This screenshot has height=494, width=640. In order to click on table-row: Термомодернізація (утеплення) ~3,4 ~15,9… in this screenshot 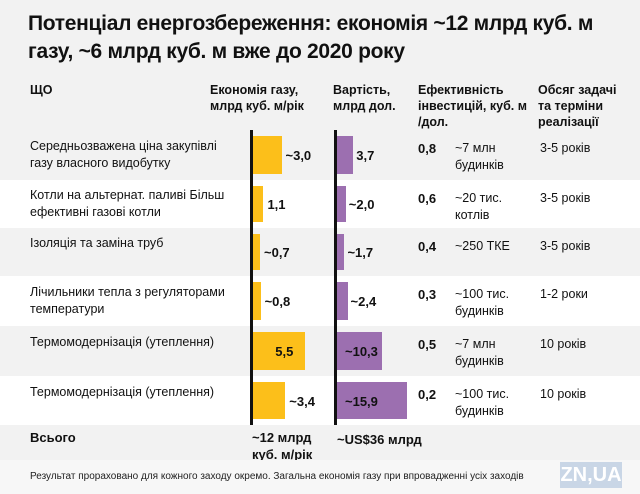, I will do `click(320, 400)`.